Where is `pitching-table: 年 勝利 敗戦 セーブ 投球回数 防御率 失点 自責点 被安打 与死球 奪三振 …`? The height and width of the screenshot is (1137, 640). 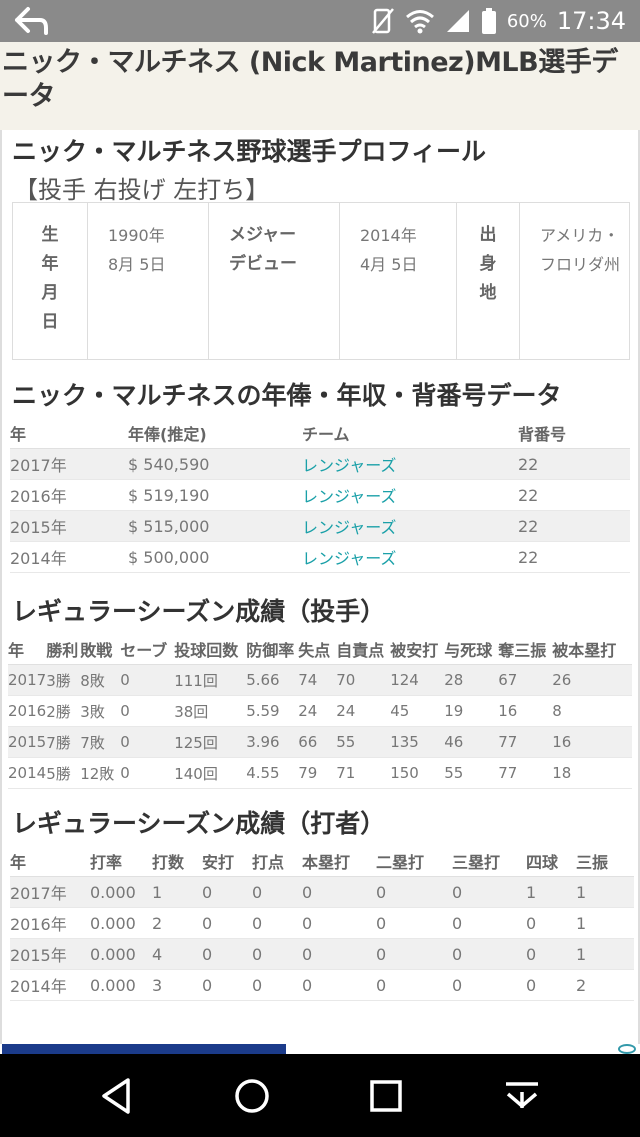
pitching-table: 年 勝利 敗戦 セーブ 投球回数 防御率 失点 自責点 被安打 与死球 奪三振 … is located at coordinates (320, 711).